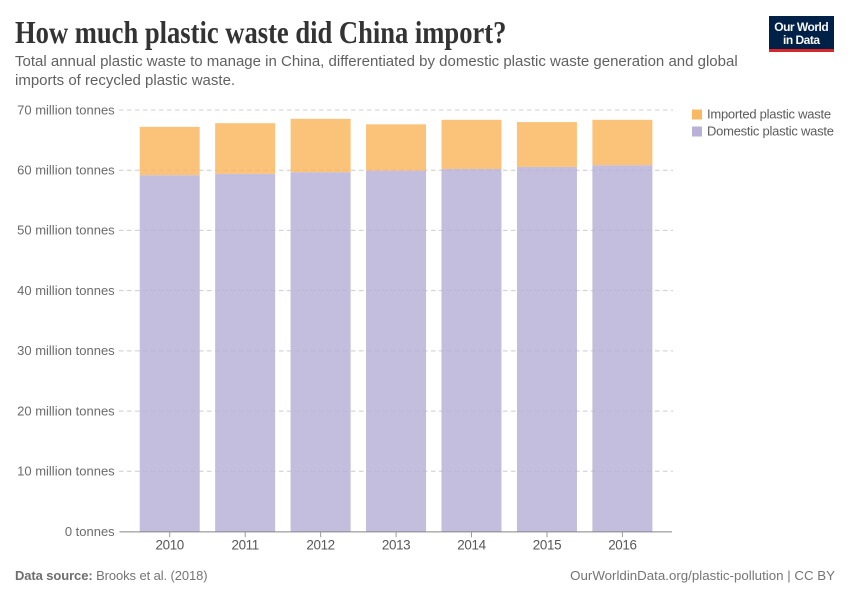 Image resolution: width=850 pixels, height=600 pixels. What do you see at coordinates (547, 545) in the screenshot?
I see `svg-text: 2015` at bounding box center [547, 545].